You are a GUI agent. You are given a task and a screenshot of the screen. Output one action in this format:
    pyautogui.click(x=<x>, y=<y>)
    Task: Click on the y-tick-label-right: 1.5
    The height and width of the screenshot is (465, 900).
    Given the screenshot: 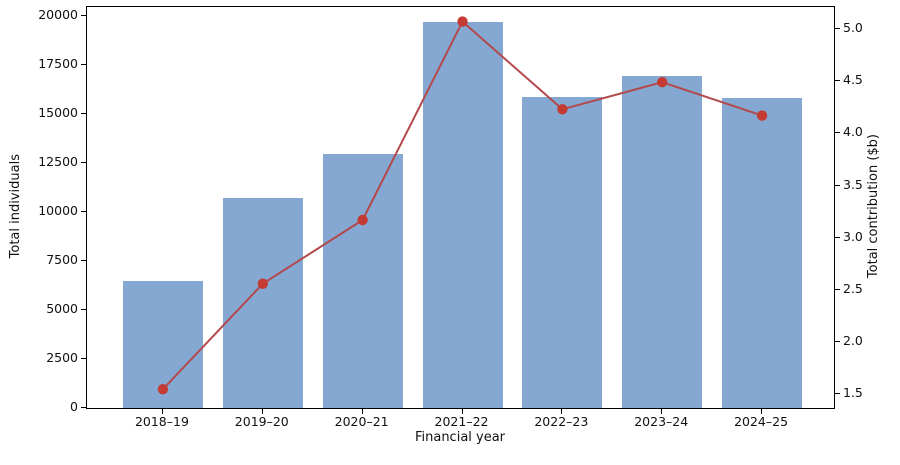 What is the action you would take?
    pyautogui.click(x=853, y=393)
    